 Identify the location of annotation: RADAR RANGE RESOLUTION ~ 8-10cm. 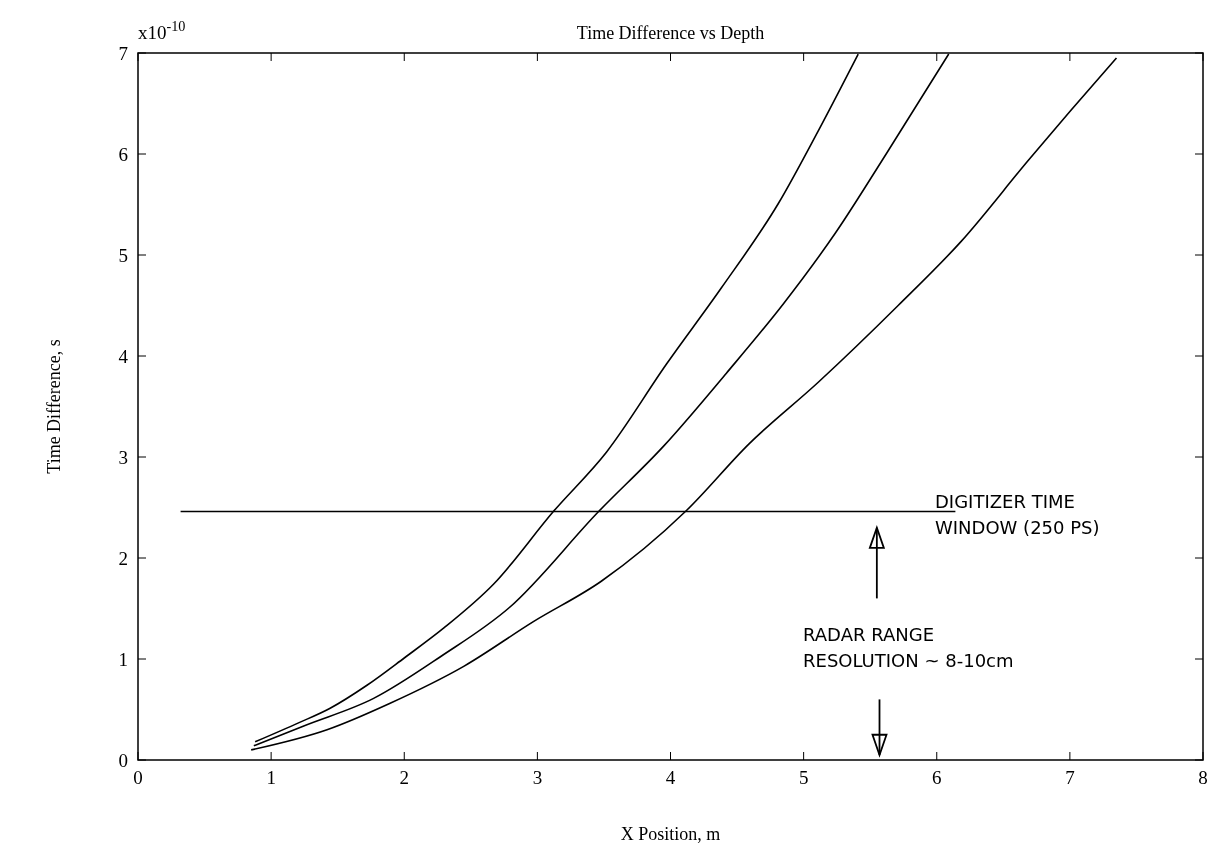
(908, 647).